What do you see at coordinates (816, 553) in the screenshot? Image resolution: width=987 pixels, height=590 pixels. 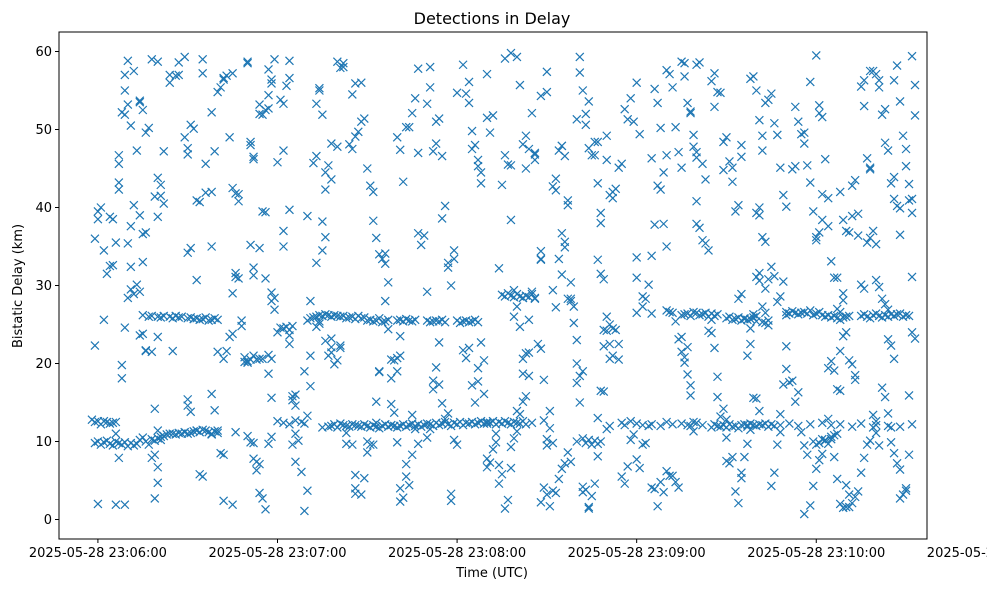 I see `x-tick-label: 2025-05-28 23:10:00` at bounding box center [816, 553].